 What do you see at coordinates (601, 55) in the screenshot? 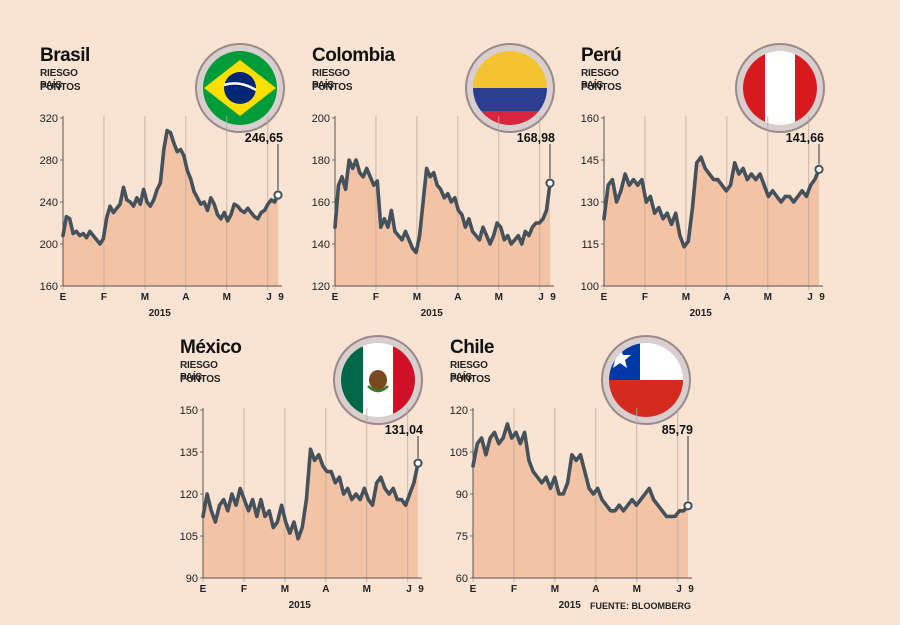
I see `peru-title: Perú` at bounding box center [601, 55].